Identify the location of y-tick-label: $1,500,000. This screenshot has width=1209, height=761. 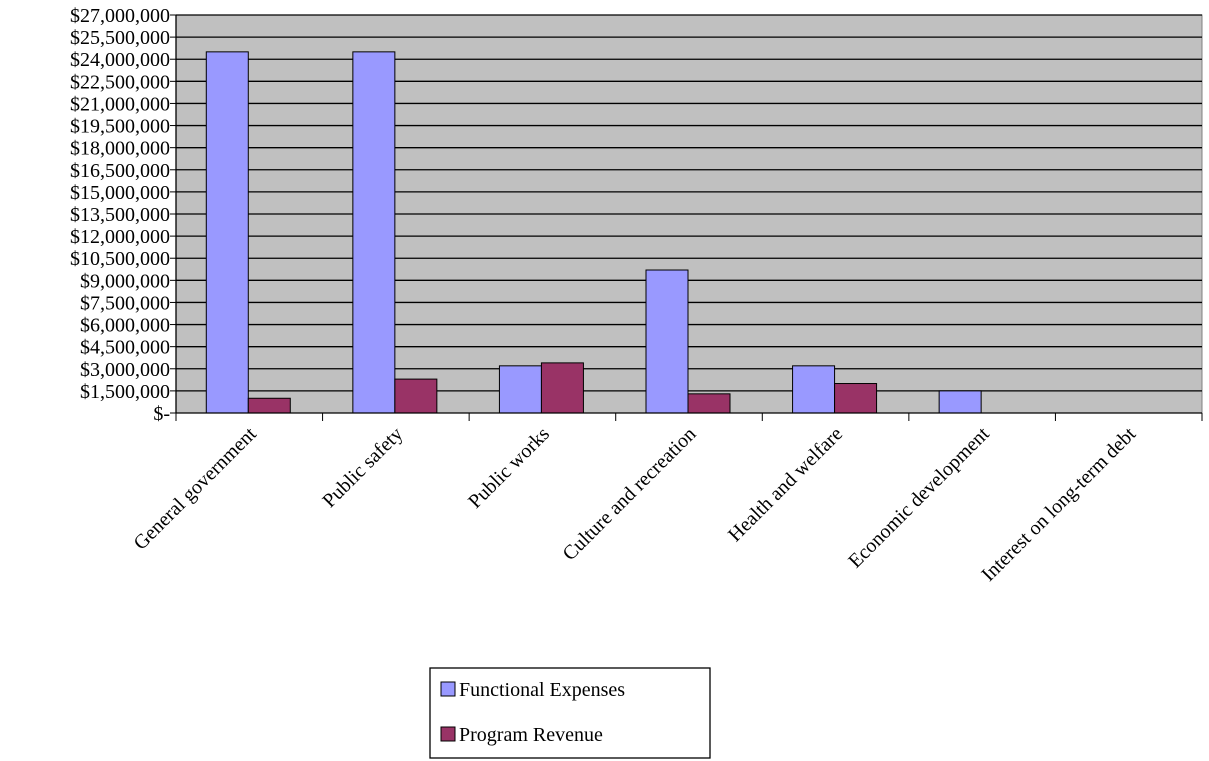
(125, 392).